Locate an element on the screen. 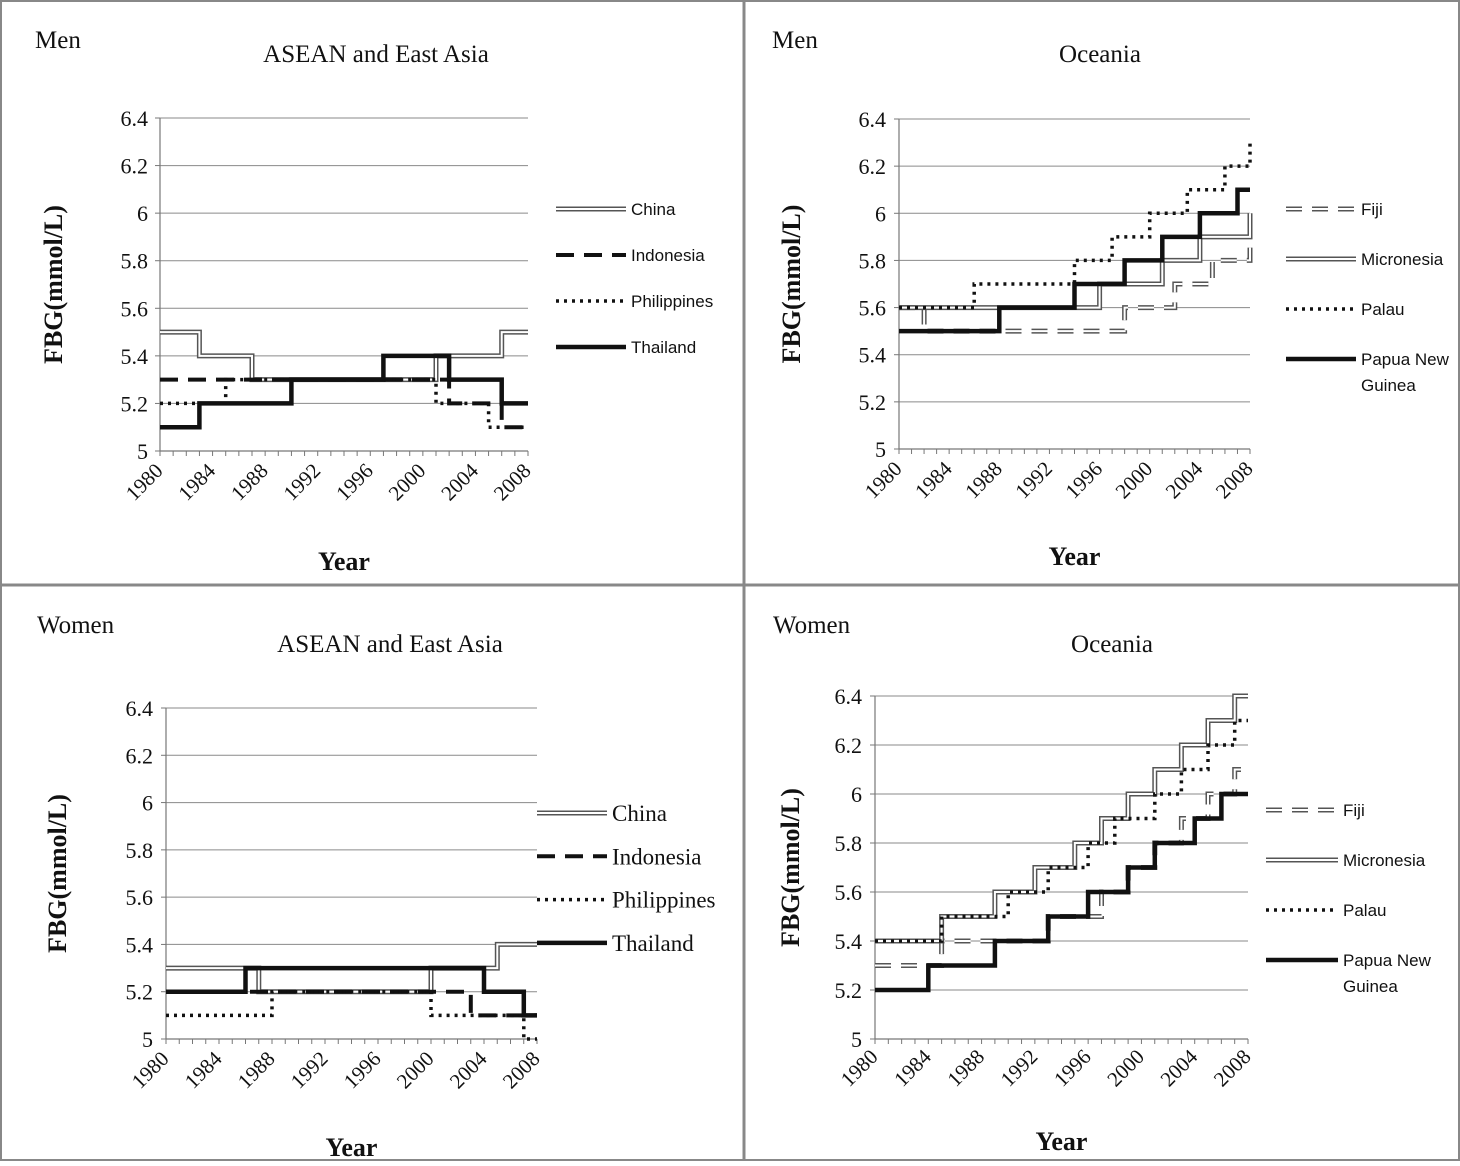  series-line-micronesia is located at coordinates (1061, 818).